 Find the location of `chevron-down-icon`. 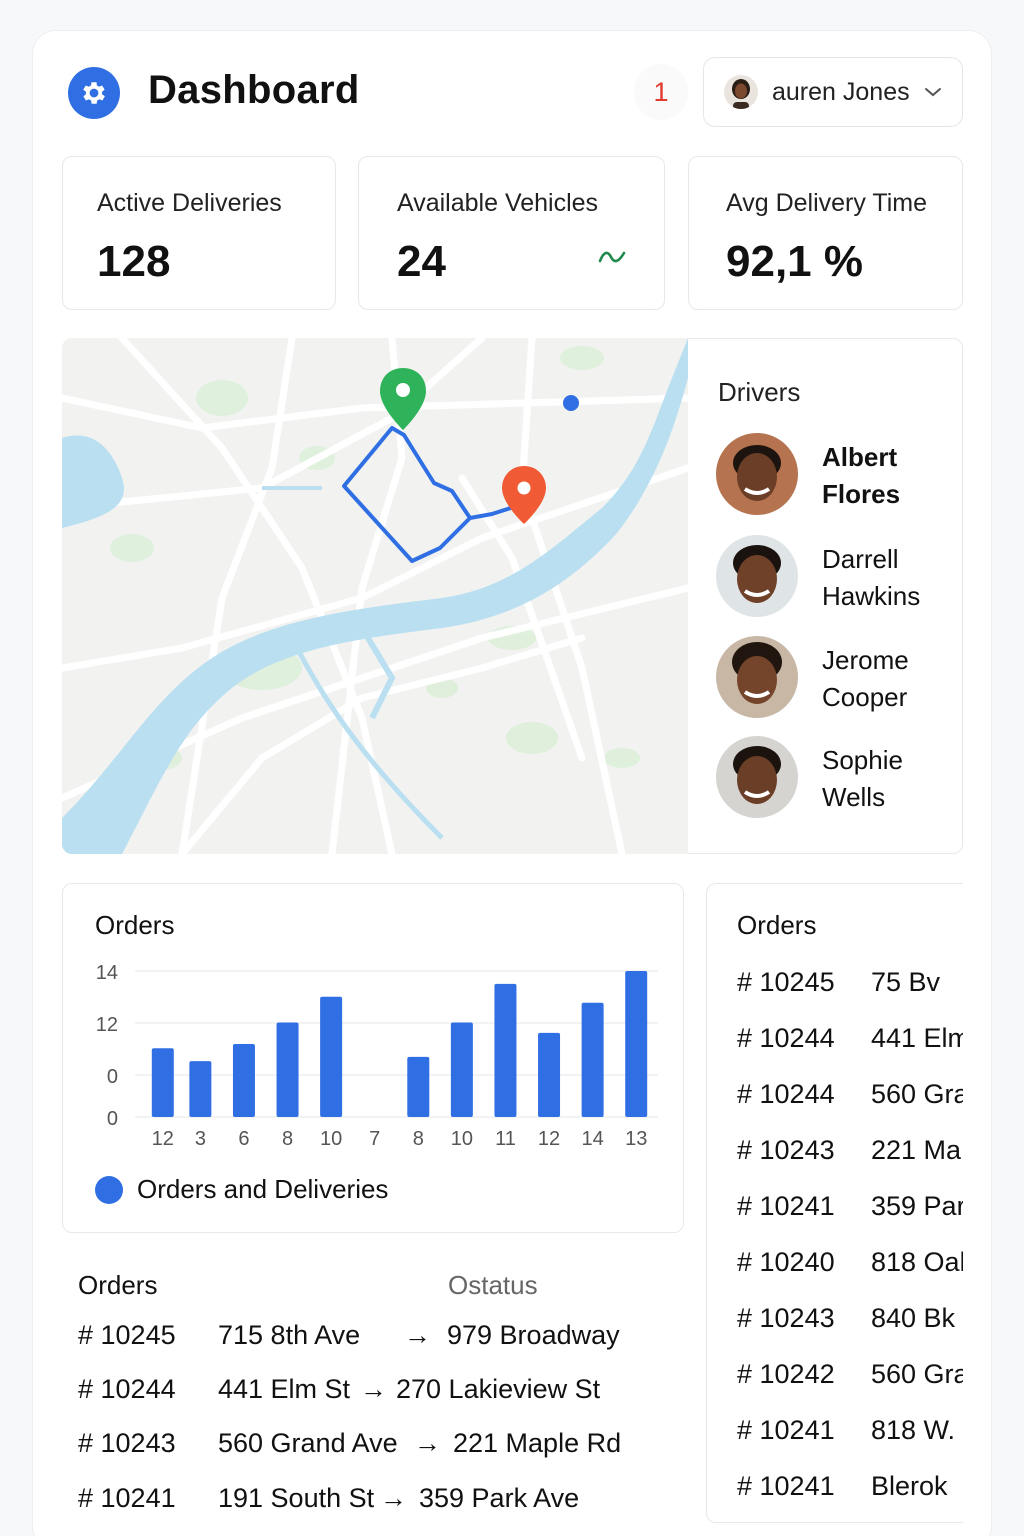

chevron-down-icon is located at coordinates (932, 92).